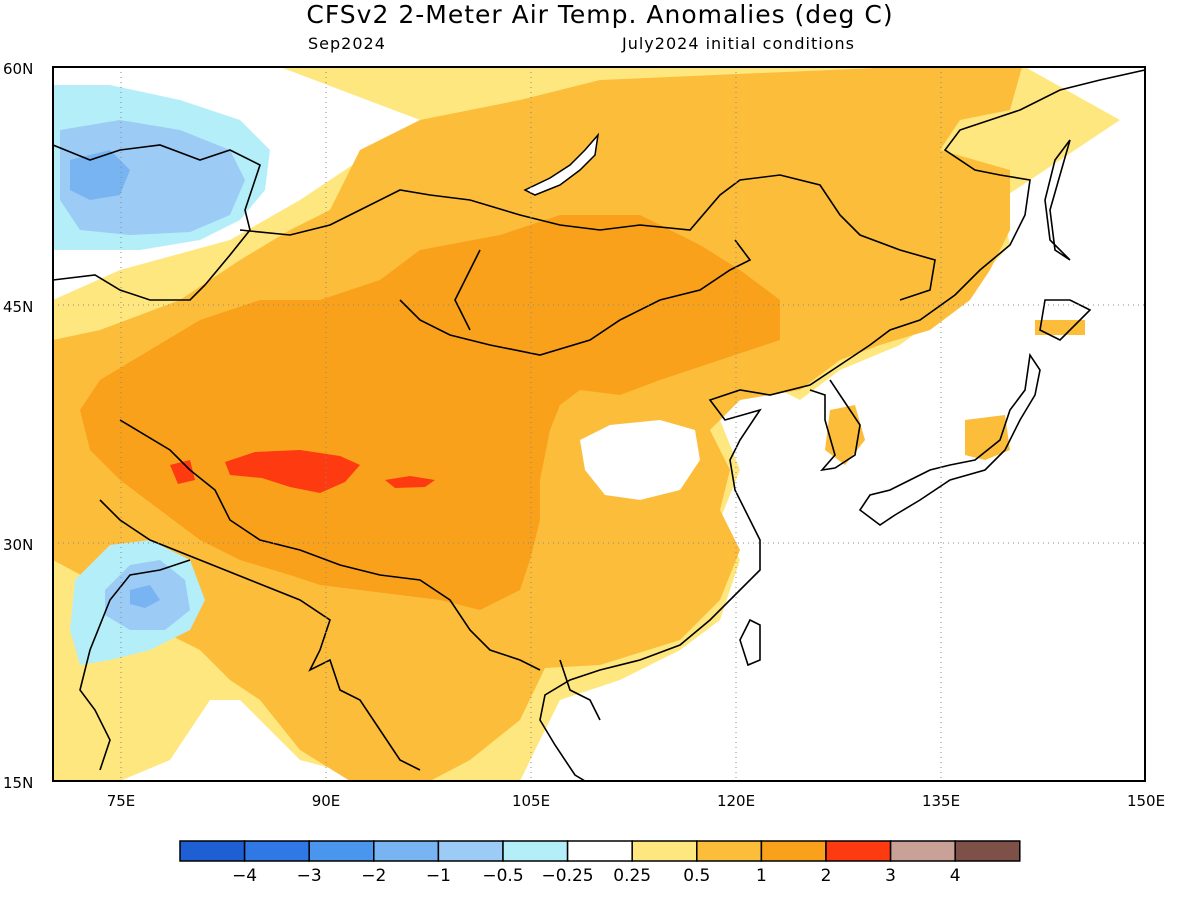 This screenshot has height=900, width=1200. I want to click on colorbar-tick-label: −0.5, so click(502, 876).